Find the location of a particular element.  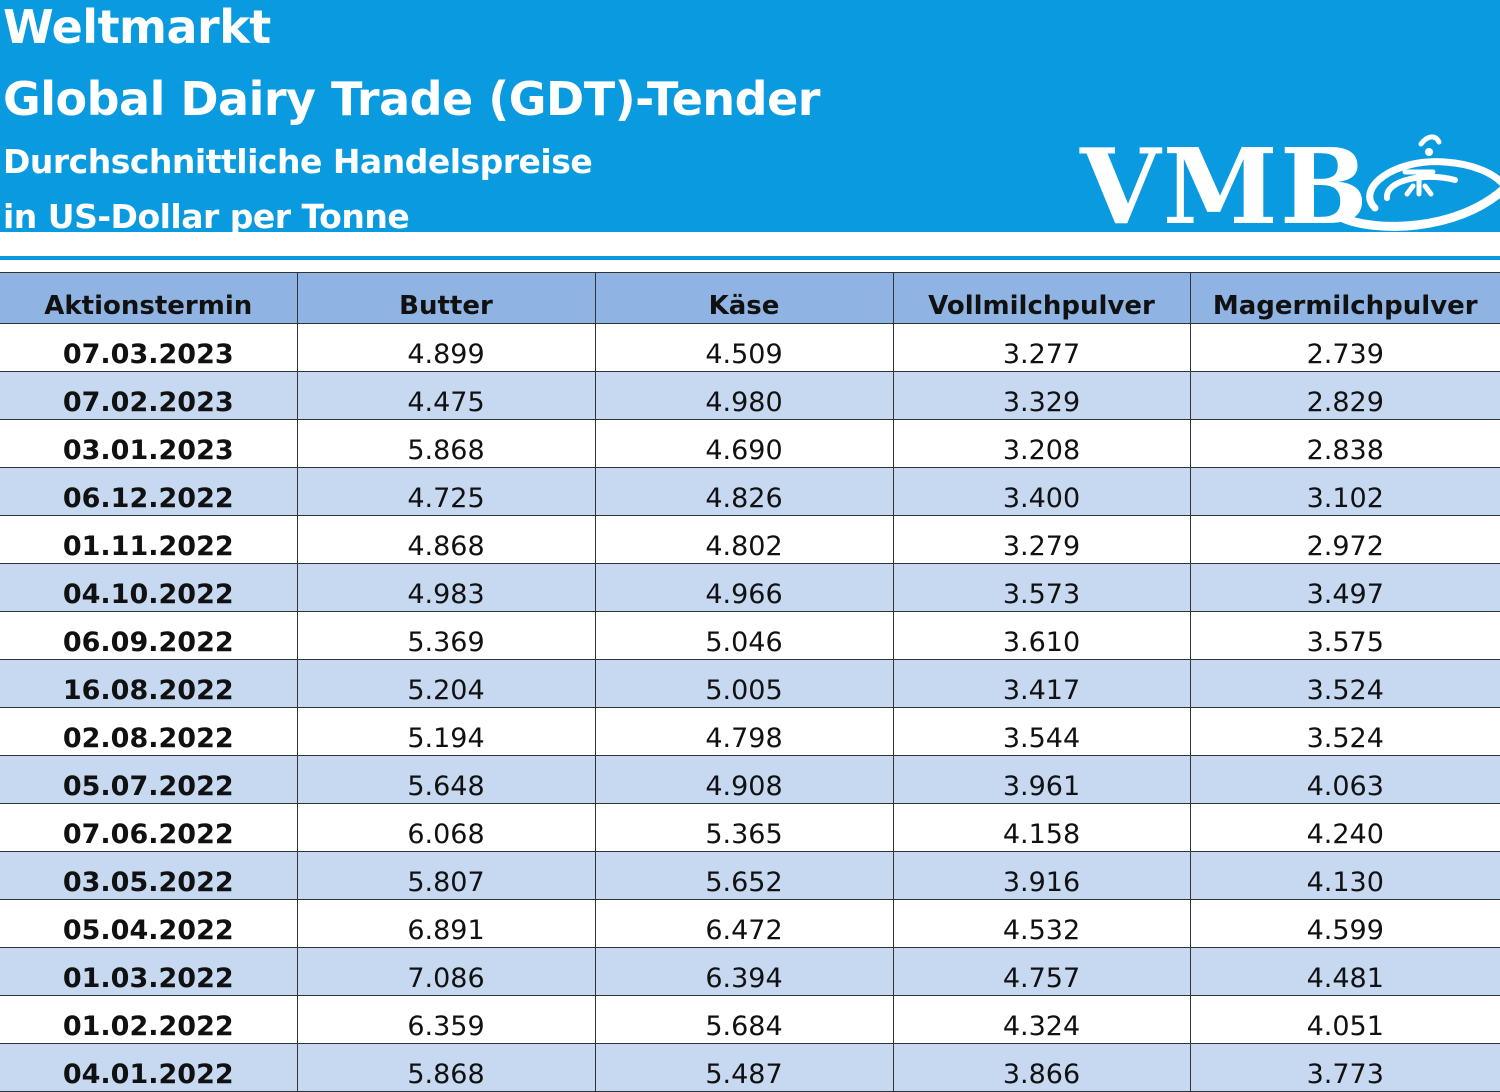

cell-vollmilchpulver: 3.544 is located at coordinates (1041, 731).